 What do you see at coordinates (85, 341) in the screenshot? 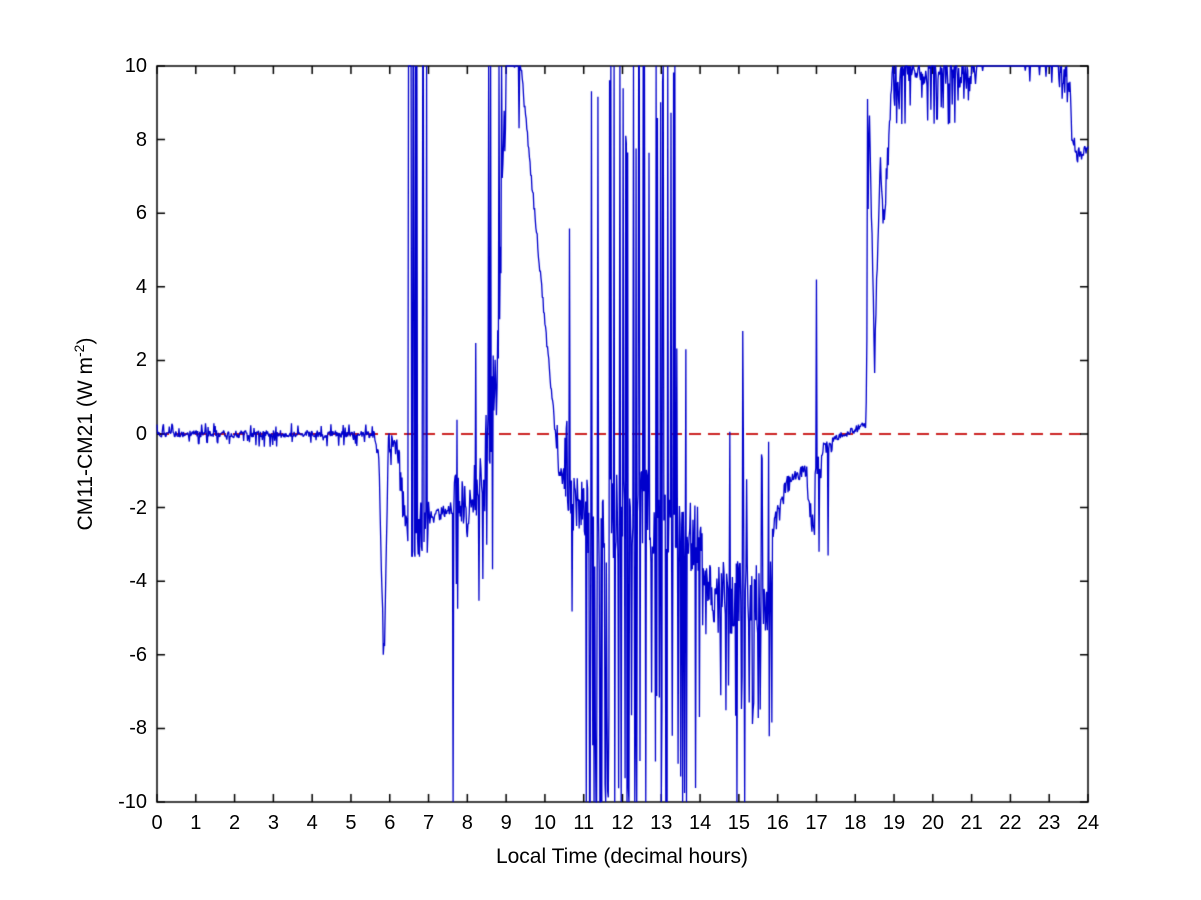
I see `y-axis-label-close-paren: )` at bounding box center [85, 341].